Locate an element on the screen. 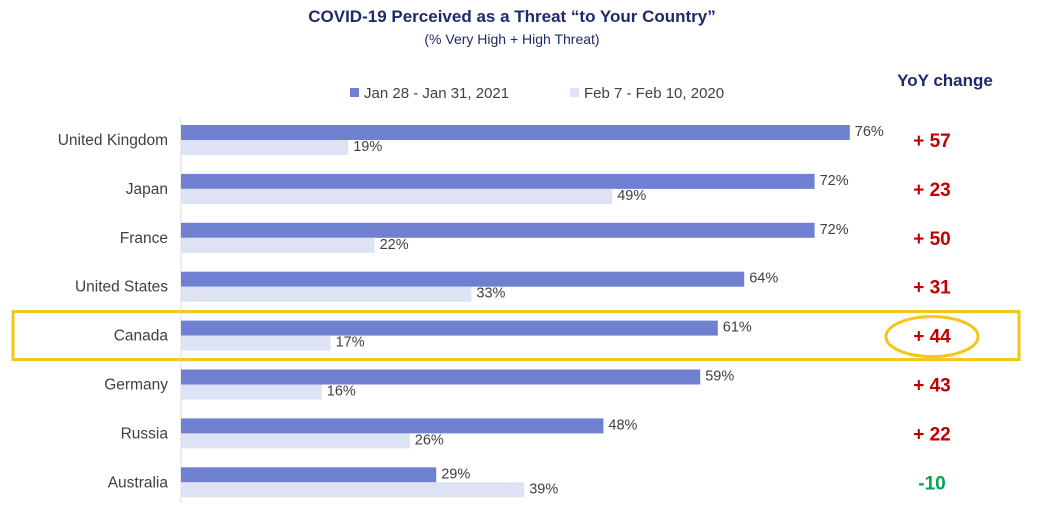  legend-swatch-2021 is located at coordinates (354, 92).